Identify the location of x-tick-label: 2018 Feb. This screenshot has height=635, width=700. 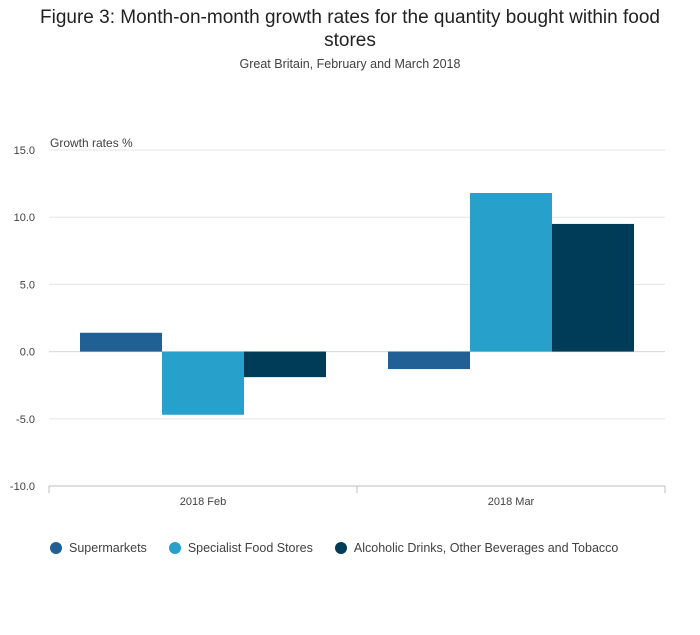
(203, 502).